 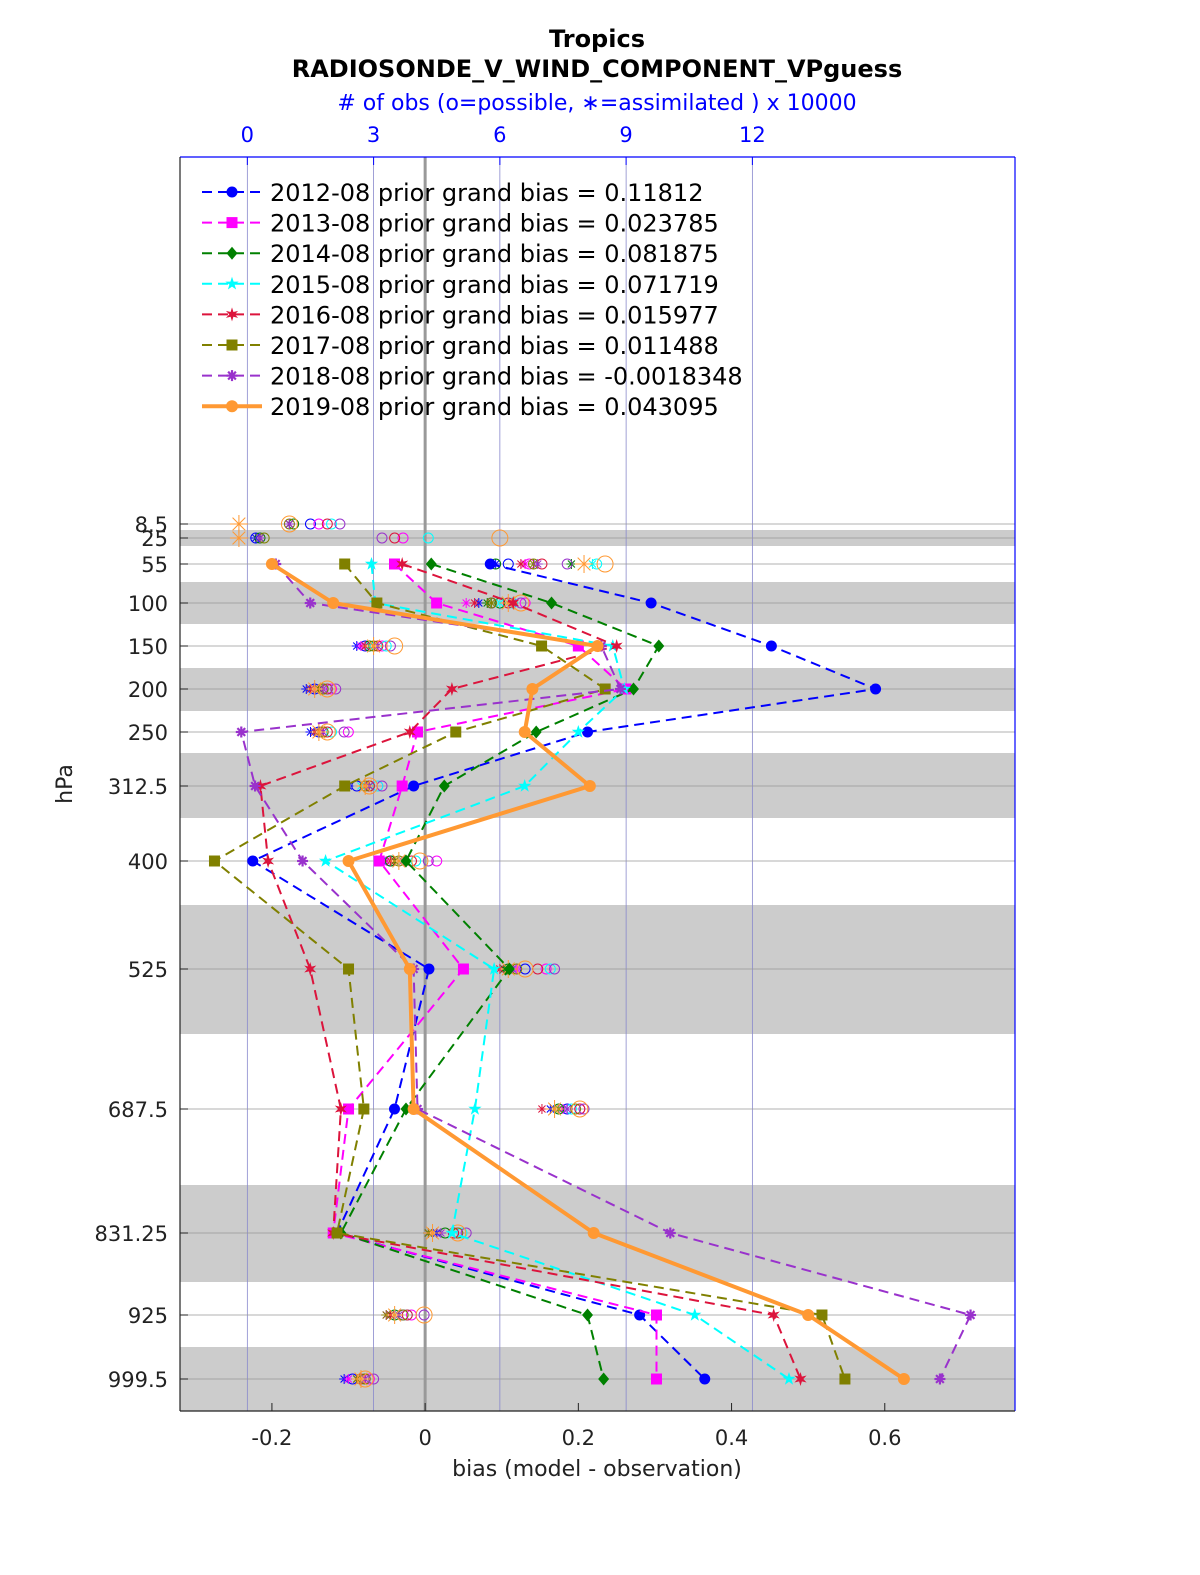 I want to click on y-tick-label: 925, so click(x=148, y=1316).